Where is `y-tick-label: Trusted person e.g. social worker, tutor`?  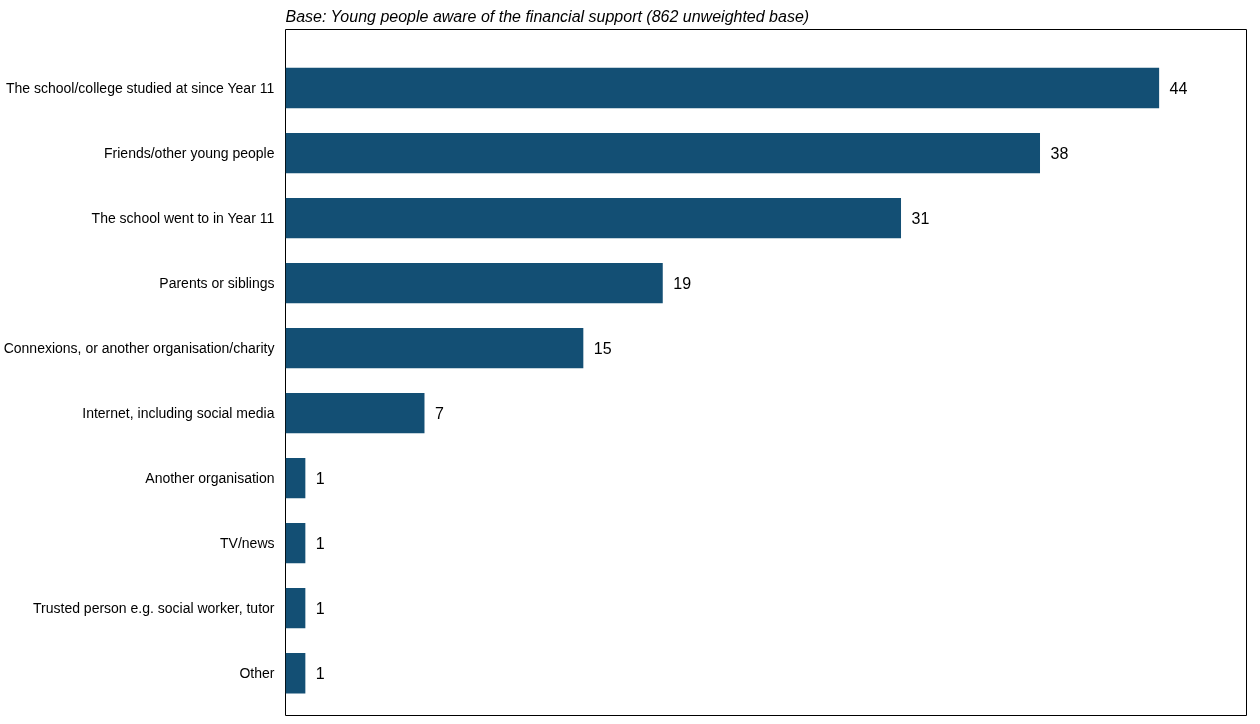
y-tick-label: Trusted person e.g. social worker, tutor is located at coordinates (154, 608).